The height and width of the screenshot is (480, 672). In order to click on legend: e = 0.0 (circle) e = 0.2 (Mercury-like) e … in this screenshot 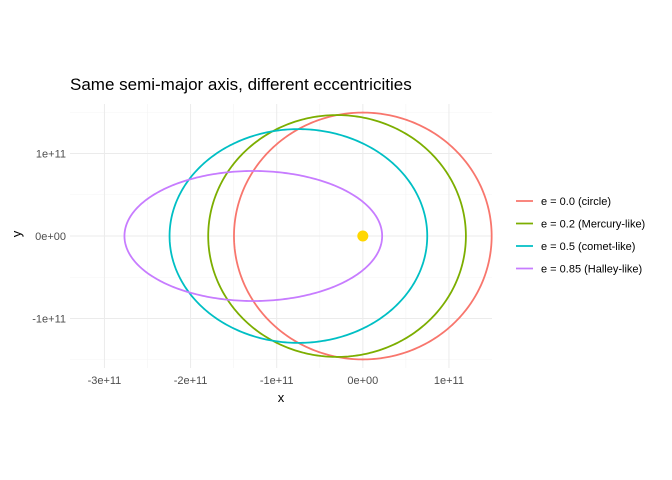, I will do `click(580, 236)`.